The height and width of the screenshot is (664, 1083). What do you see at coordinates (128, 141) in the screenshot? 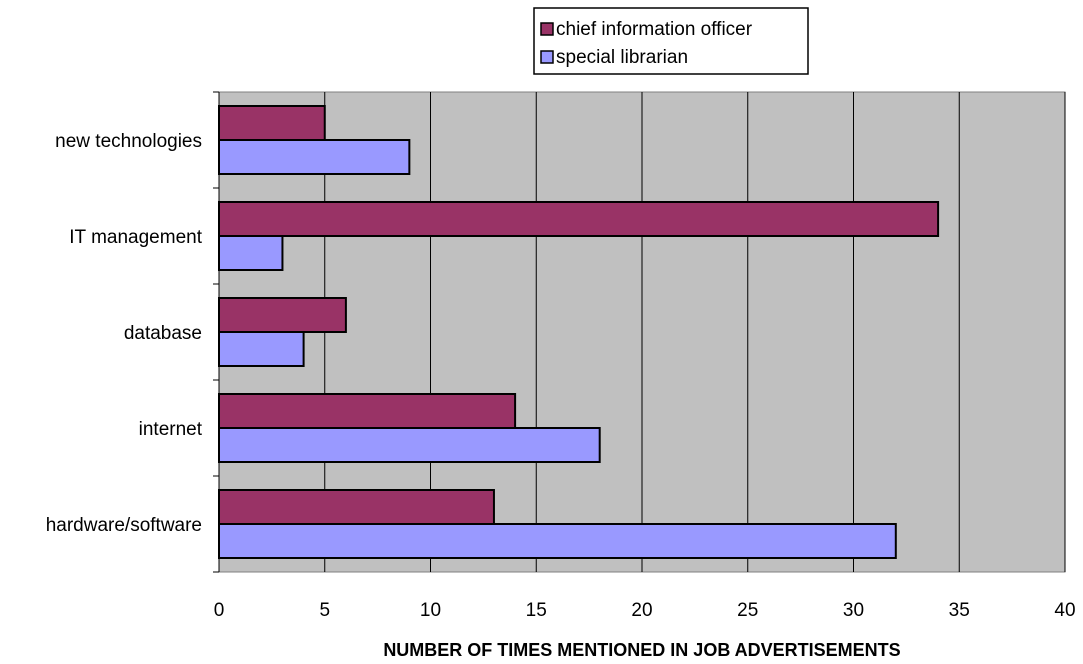
I see `y-tick-label-0: new technologies` at bounding box center [128, 141].